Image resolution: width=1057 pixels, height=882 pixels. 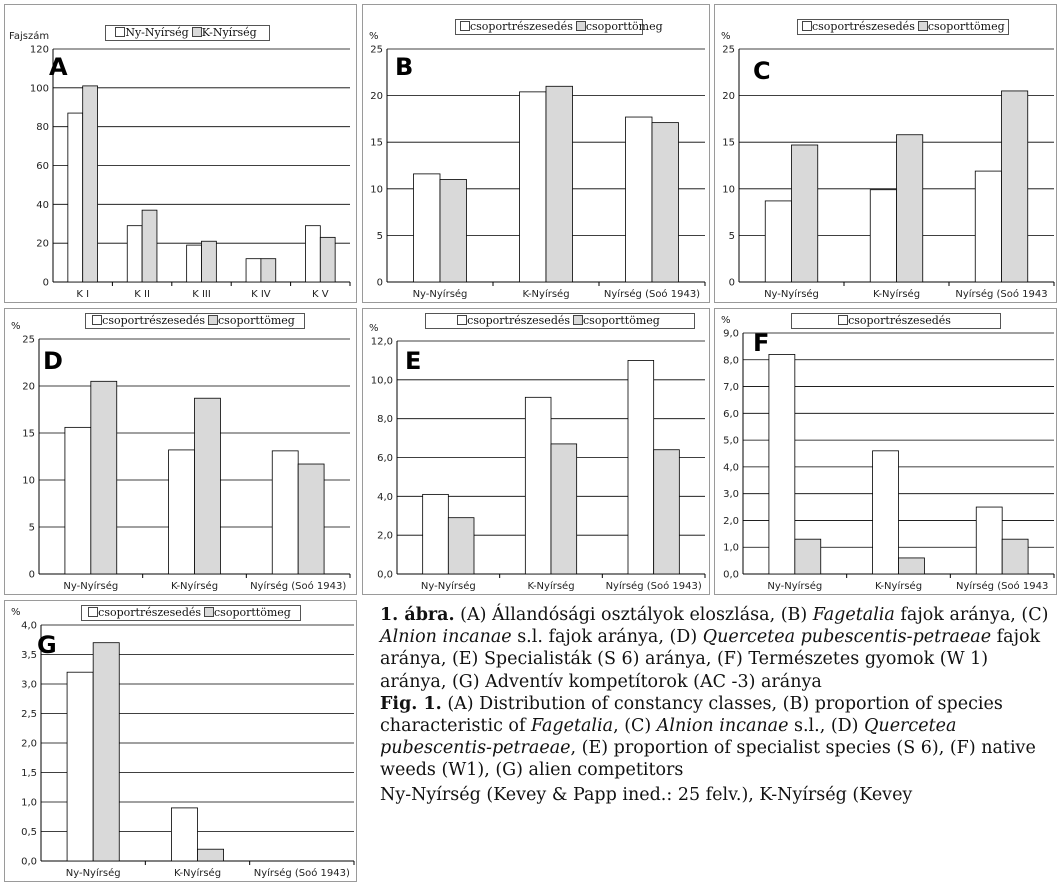 What do you see at coordinates (453, 231) in the screenshot?
I see `bar-b-s1-c0` at bounding box center [453, 231].